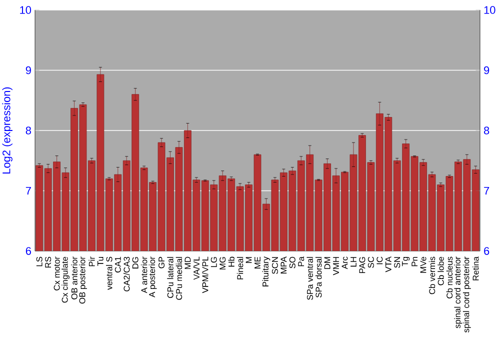 This screenshot has height=350, width=500. Describe the element at coordinates (39, 261) in the screenshot. I see `x-tick-label: LS` at that location.